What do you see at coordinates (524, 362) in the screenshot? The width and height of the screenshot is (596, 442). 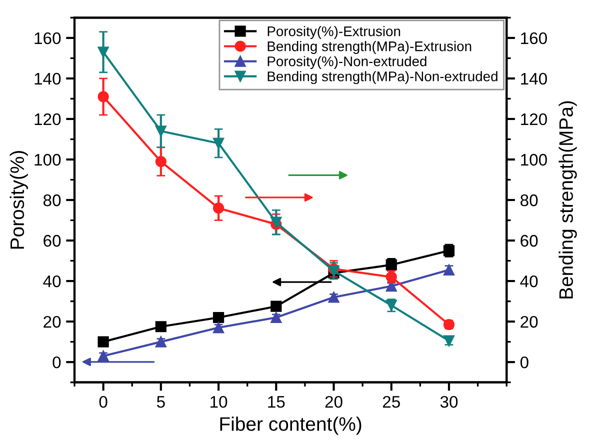 I see `y2-tick-label: 0` at bounding box center [524, 362].